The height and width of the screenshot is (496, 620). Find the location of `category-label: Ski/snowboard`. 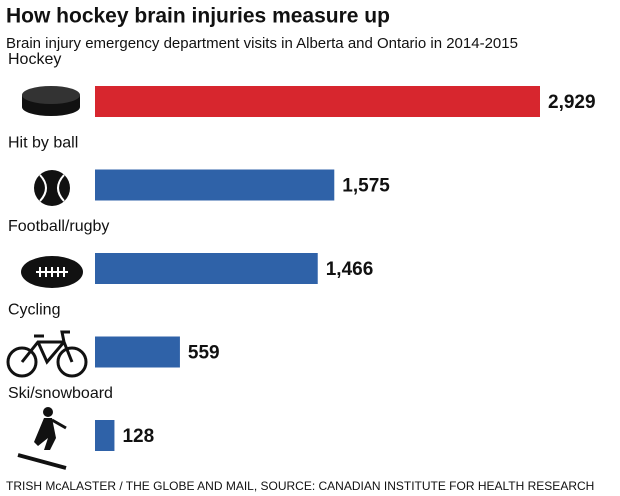

category-label: Ski/snowboard is located at coordinates (60, 393).